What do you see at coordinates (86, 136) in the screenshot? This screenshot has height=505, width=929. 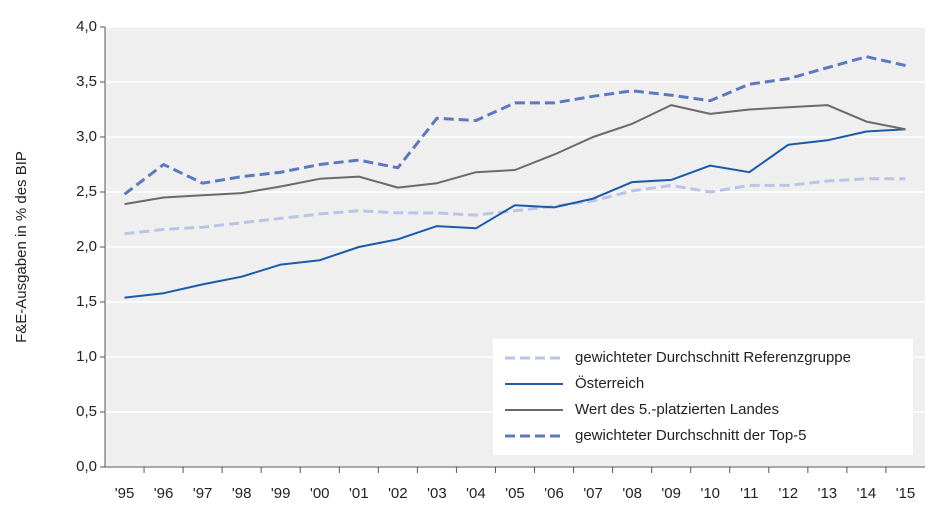 I see `y-tick-label: 3,0` at bounding box center [86, 136].